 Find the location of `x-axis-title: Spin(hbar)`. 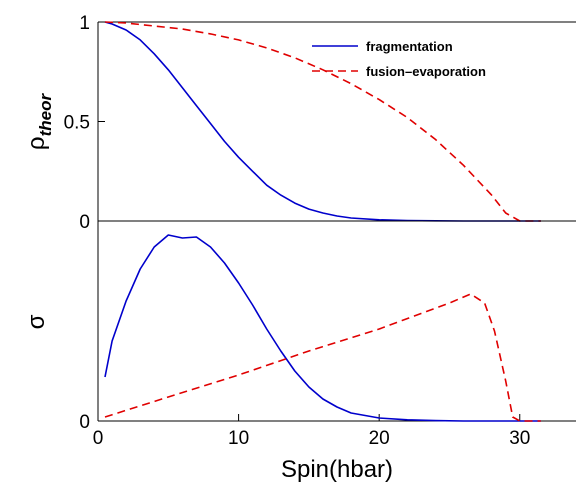

x-axis-title: Spin(hbar) is located at coordinates (337, 469).